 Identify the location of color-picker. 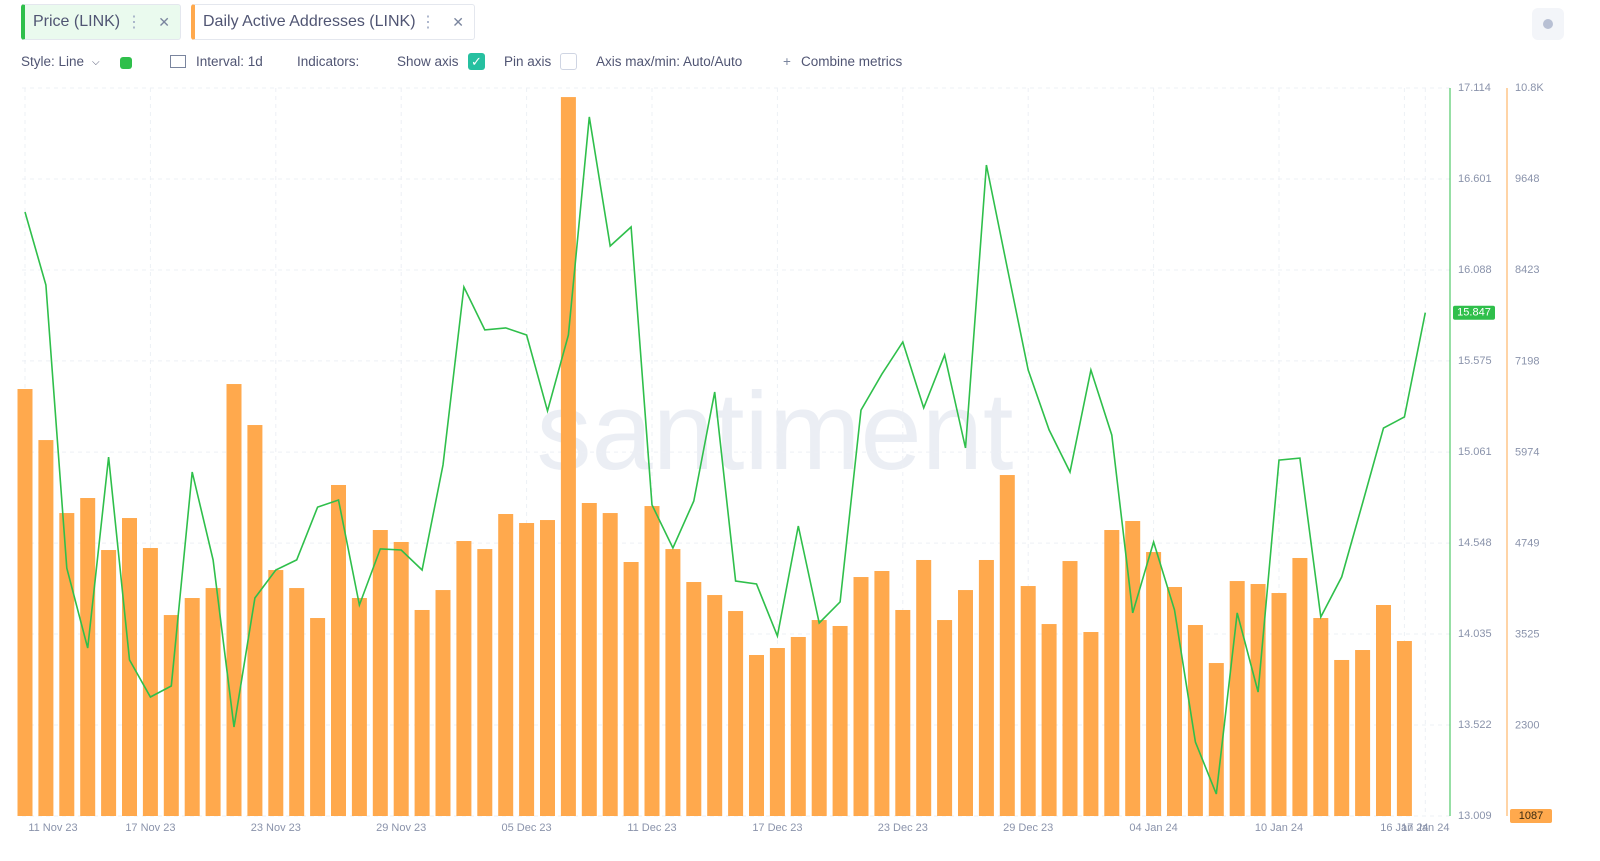
(126, 63).